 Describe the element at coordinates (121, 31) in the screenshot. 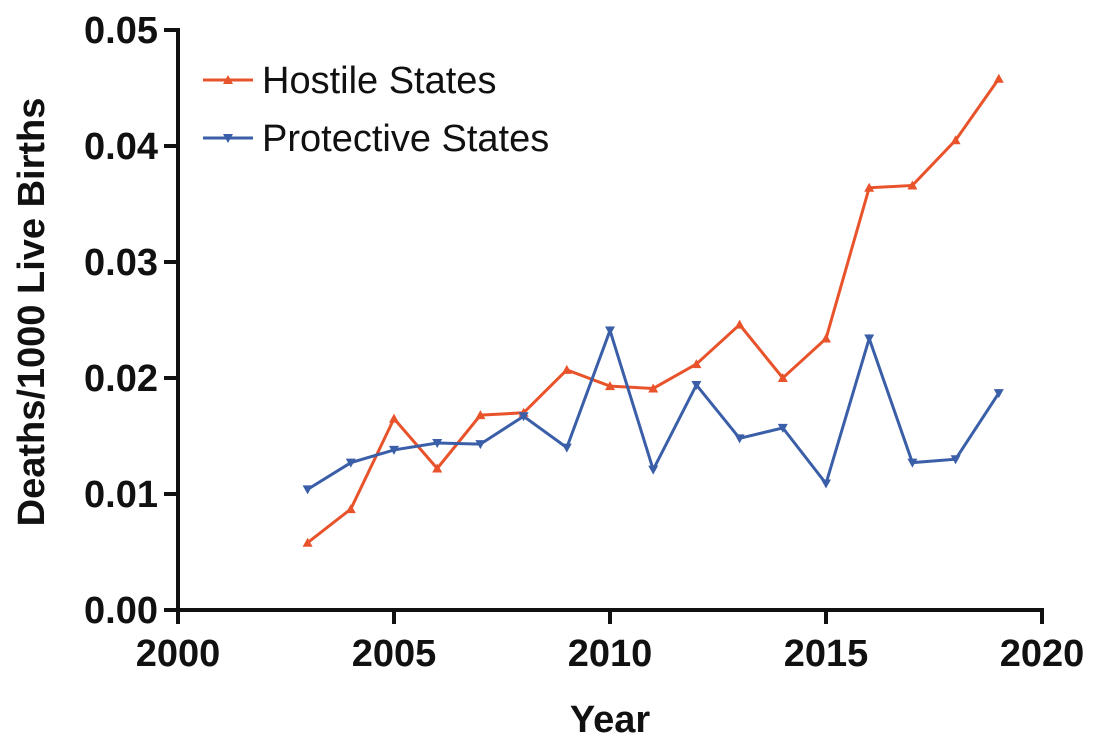

I see `y-tick-label: 0.05` at that location.